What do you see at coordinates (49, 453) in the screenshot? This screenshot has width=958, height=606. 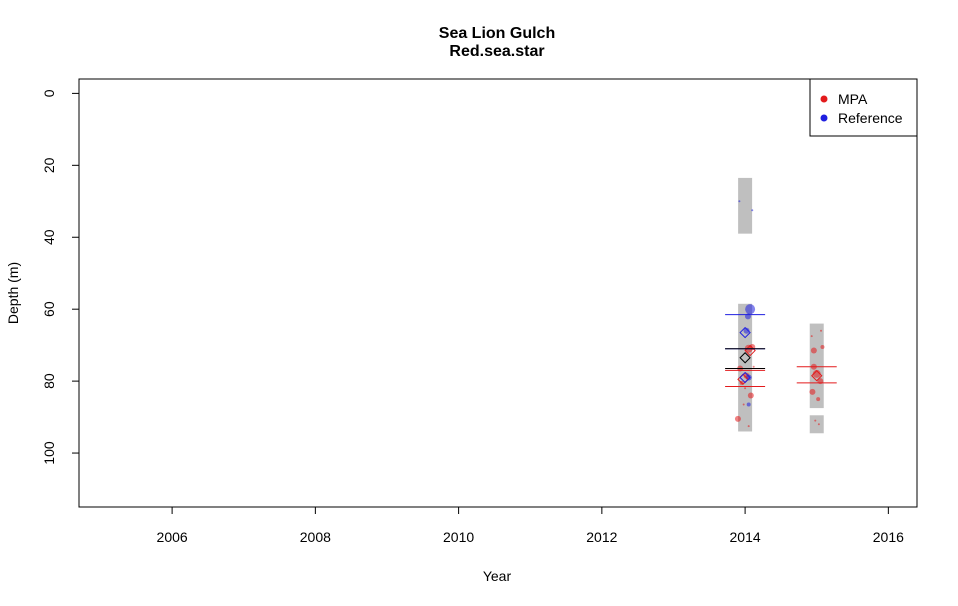 I see `y-tick-label: 100` at bounding box center [49, 453].